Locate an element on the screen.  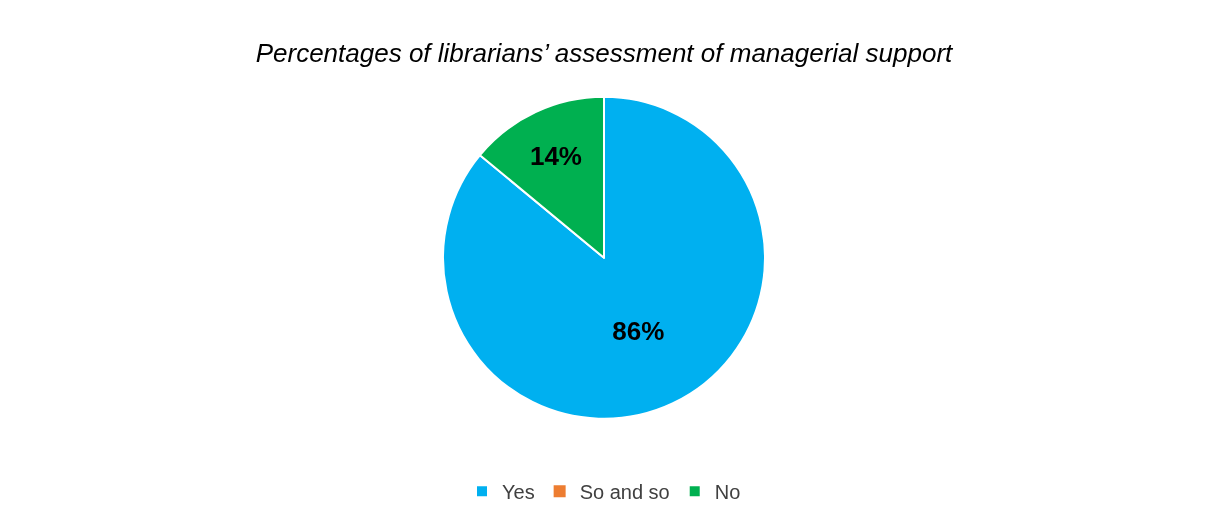
data-label: 14% is located at coordinates (555, 155).